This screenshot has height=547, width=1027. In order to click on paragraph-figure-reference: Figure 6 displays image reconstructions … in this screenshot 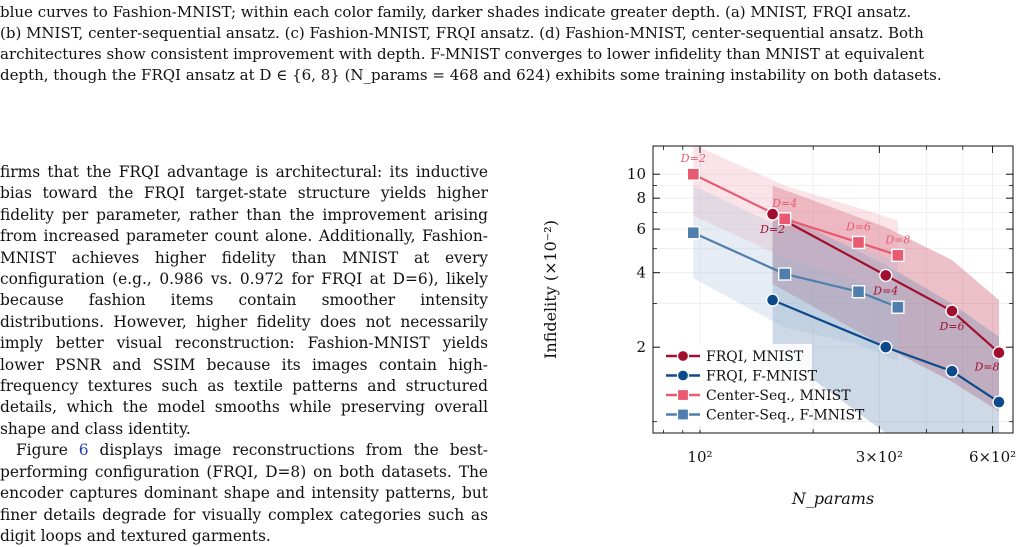, I will do `click(244, 493)`.